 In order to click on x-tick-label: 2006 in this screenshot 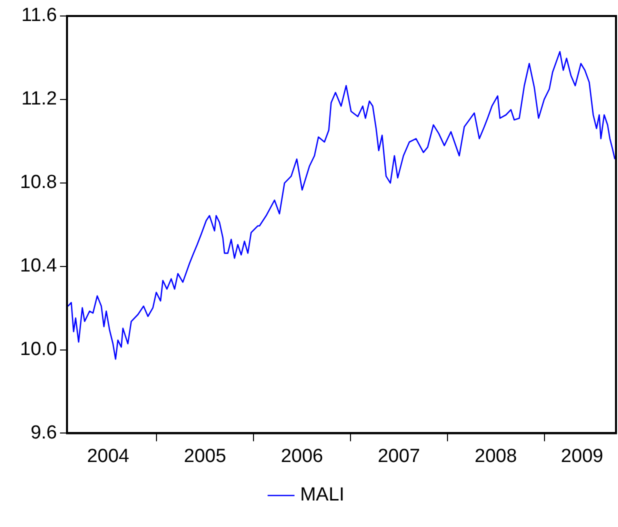, I will do `click(302, 456)`.